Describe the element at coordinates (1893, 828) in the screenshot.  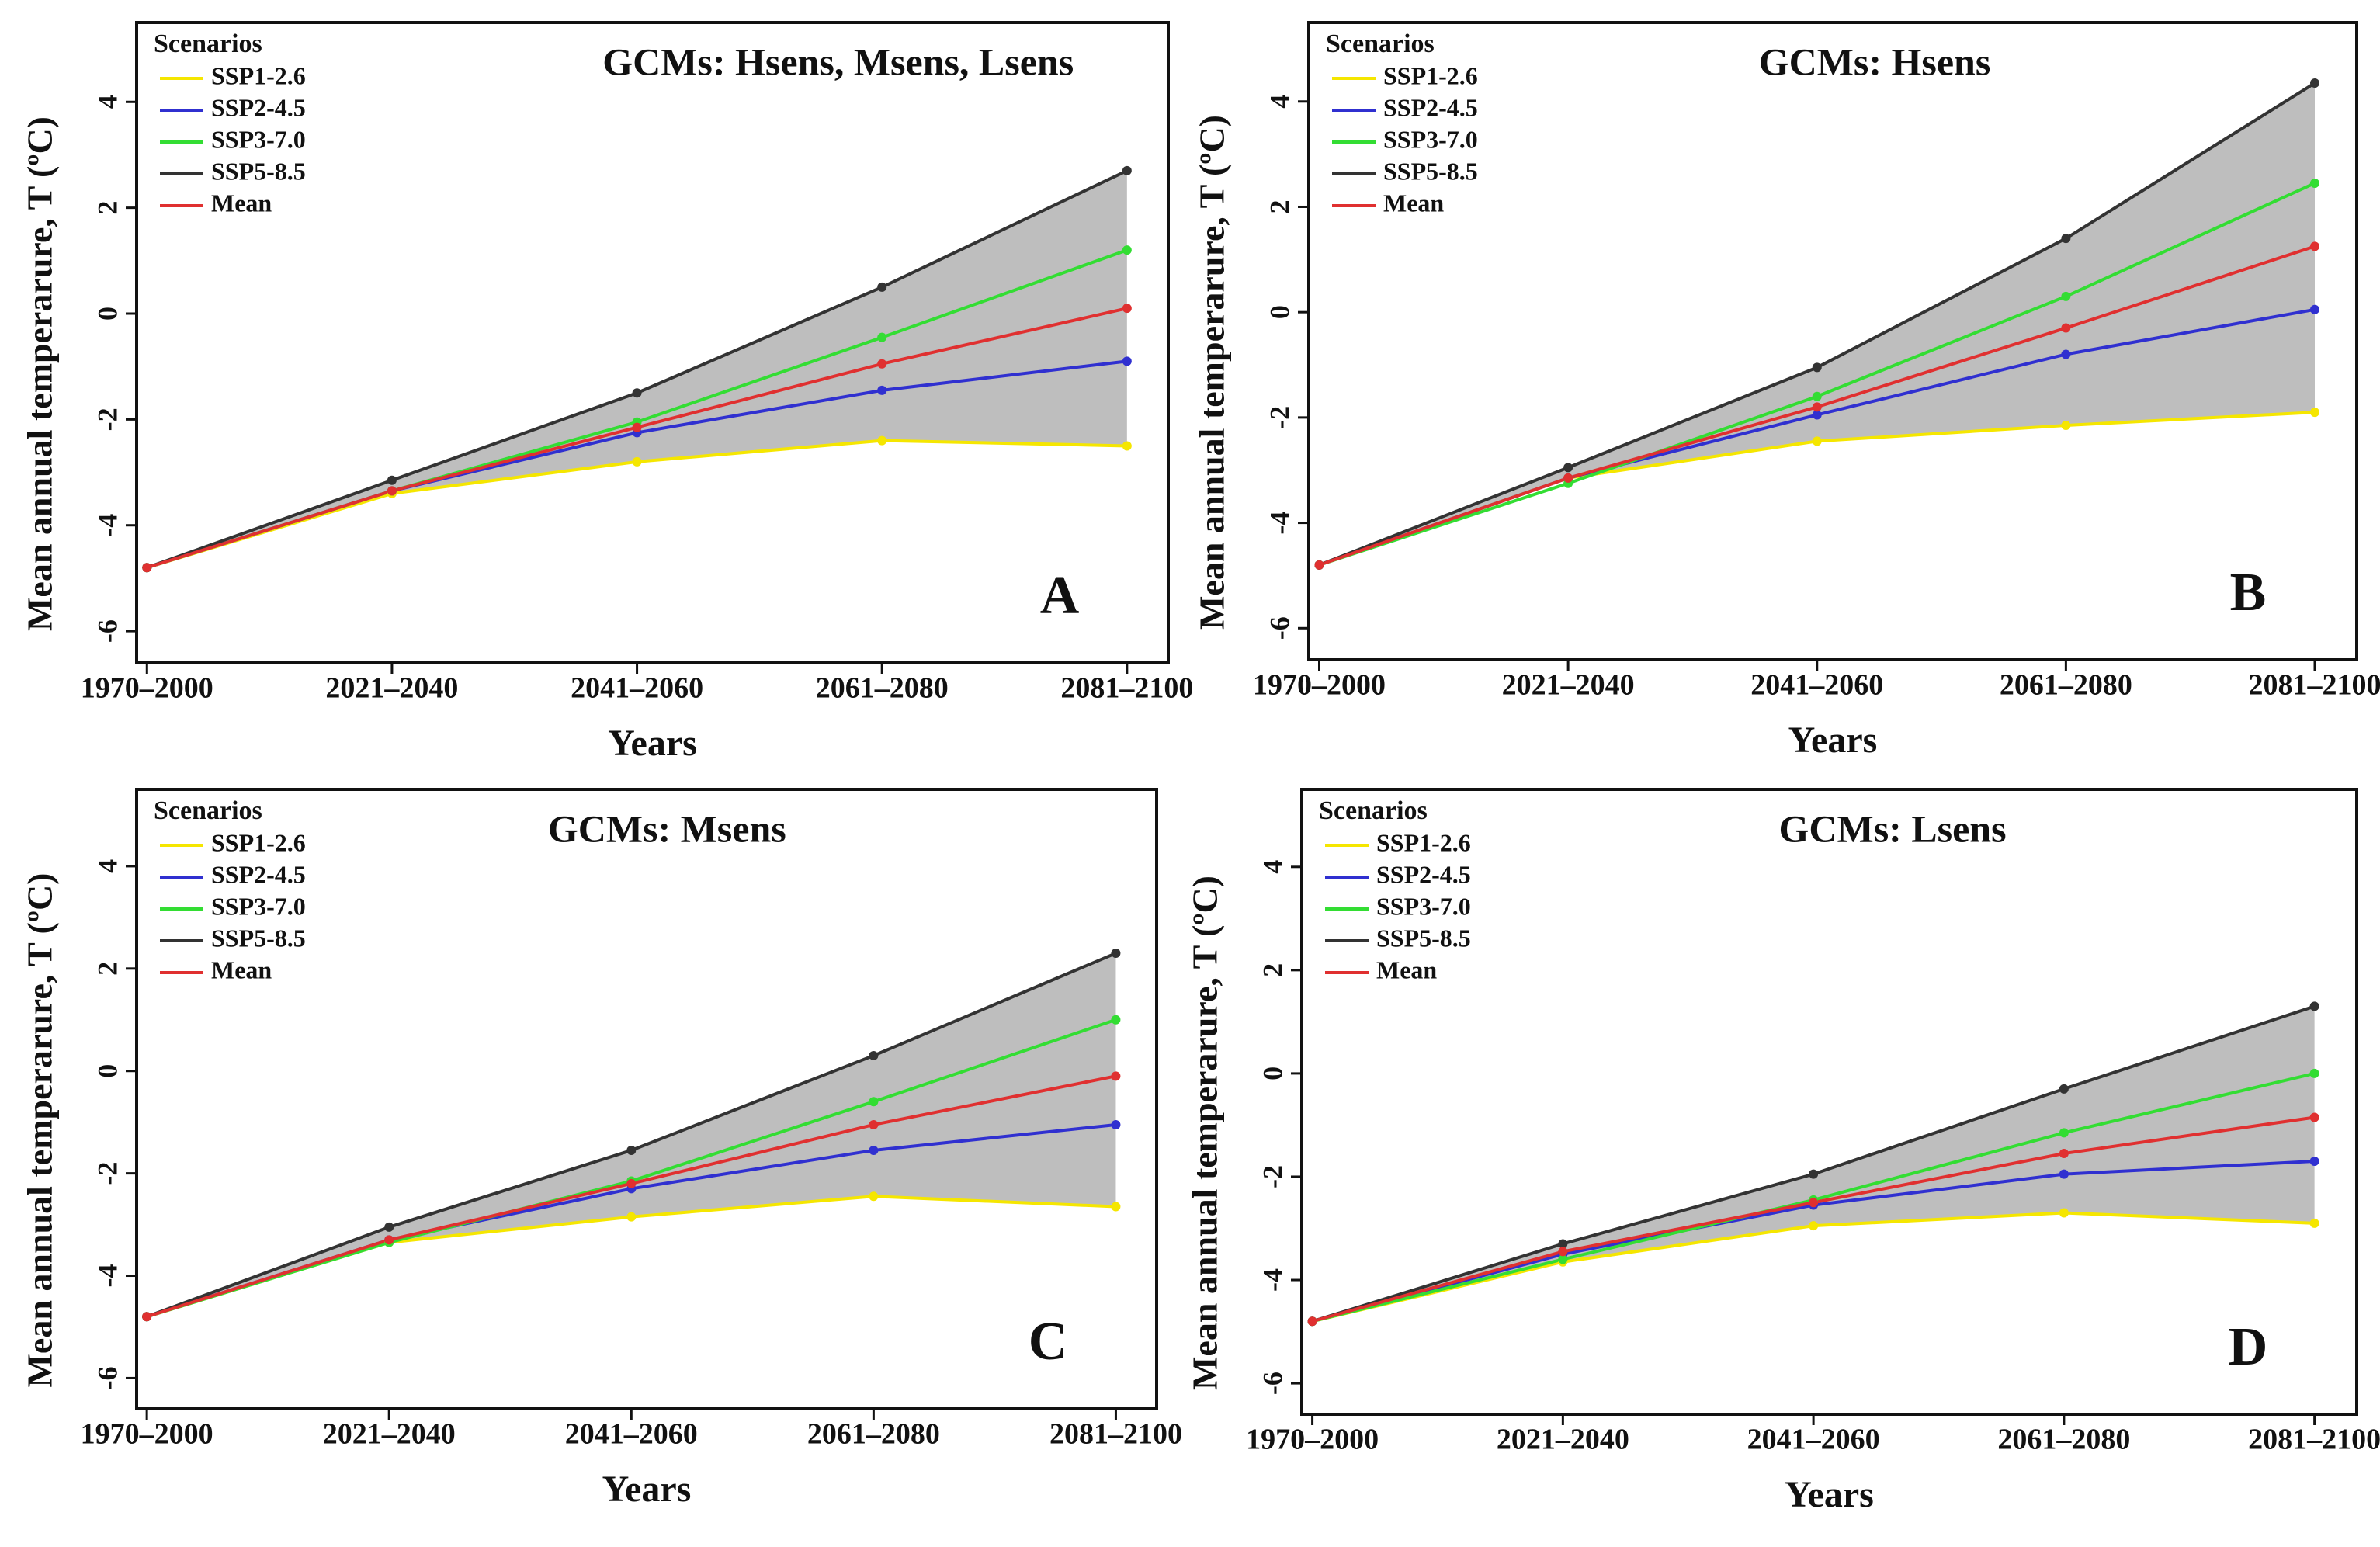
I see `chart-title: GCMs: Lsens` at that location.